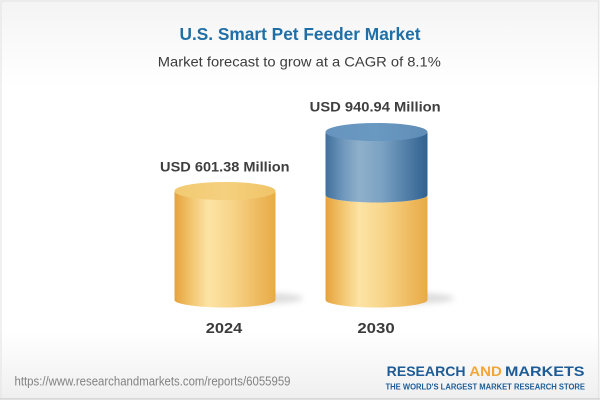 The image size is (600, 400). Describe the element at coordinates (300, 34) in the screenshot. I see `svg-text: U.S. Smart Pet Feeder Market` at that location.